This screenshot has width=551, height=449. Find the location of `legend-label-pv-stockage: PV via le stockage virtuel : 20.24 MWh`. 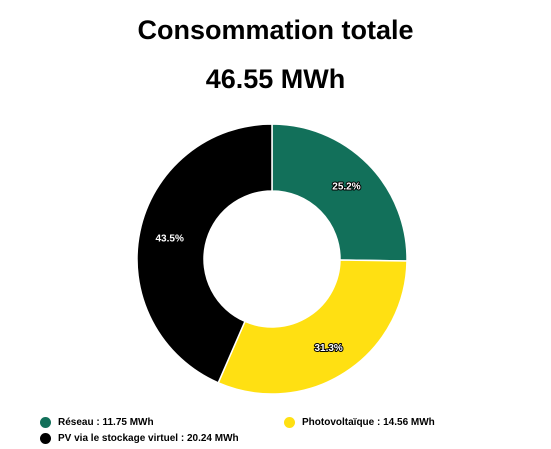

legend-label-pv-stockage: PV via le stockage virtuel : 20.24 MWh is located at coordinates (148, 438).